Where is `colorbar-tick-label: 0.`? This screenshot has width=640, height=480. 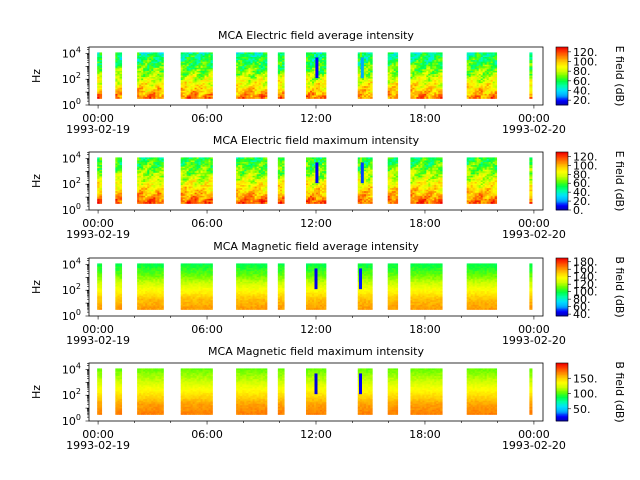 colorbar-tick-label: 0. is located at coordinates (578, 210).